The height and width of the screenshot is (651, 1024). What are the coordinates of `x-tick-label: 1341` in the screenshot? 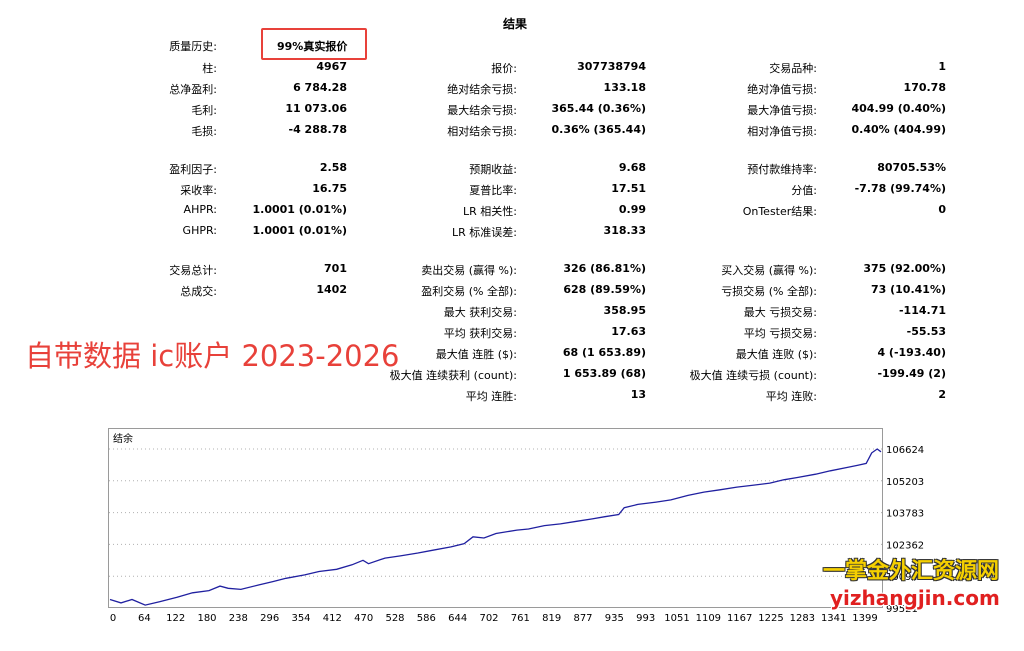 It's located at (833, 618).